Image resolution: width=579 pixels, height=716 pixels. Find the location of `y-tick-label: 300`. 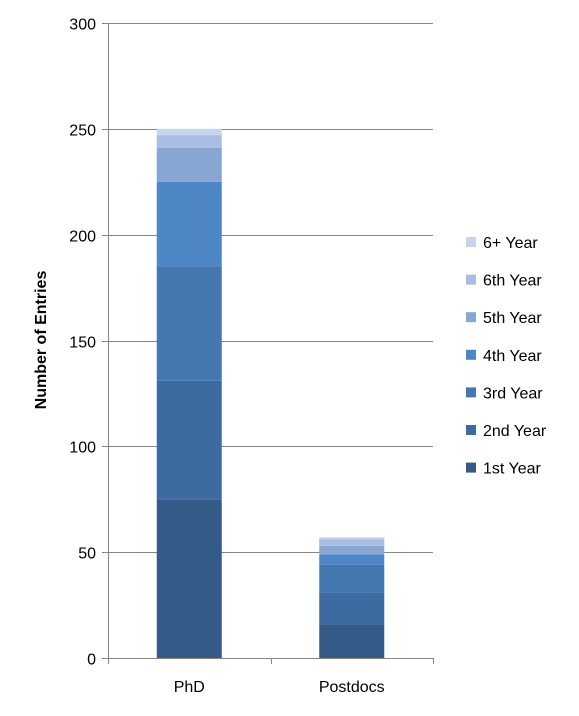

y-tick-label: 300 is located at coordinates (82, 25).